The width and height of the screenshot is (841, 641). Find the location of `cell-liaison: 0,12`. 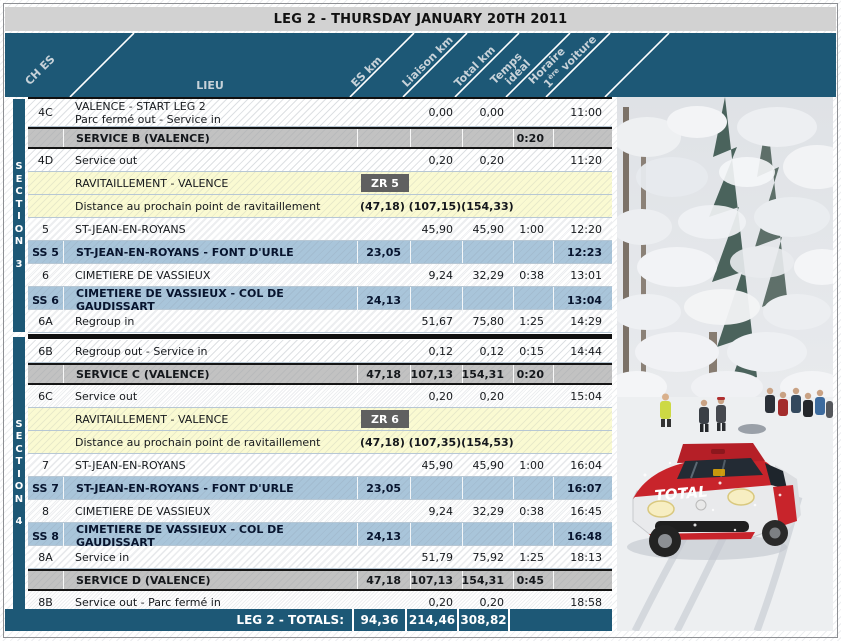

cell-liaison: 0,12 is located at coordinates (441, 351).